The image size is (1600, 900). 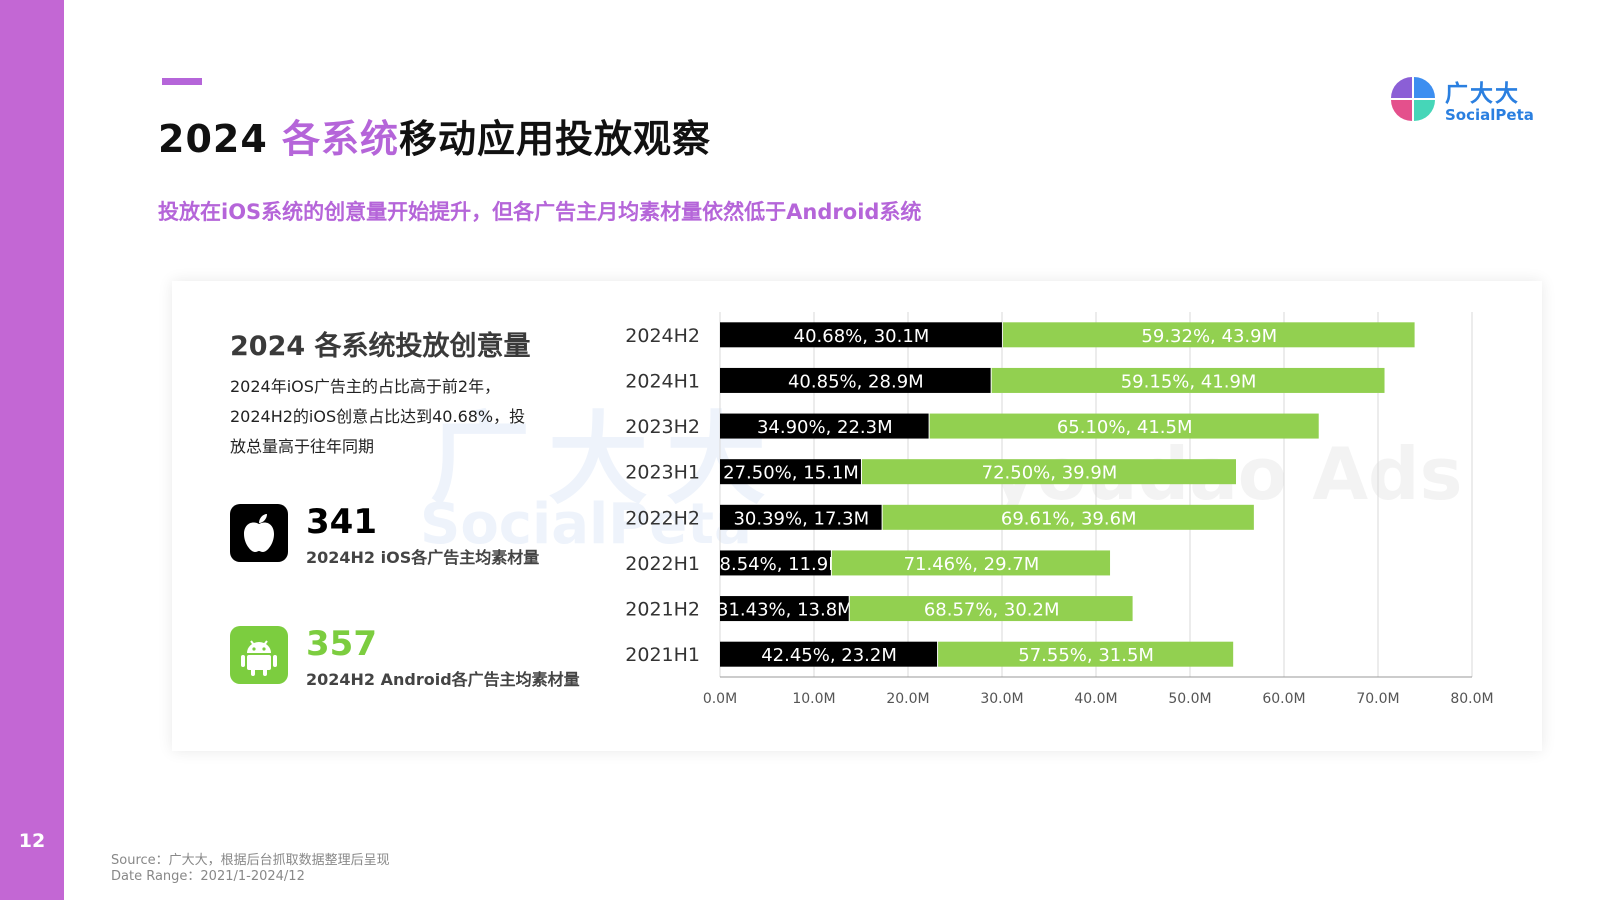 I want to click on title-part1: 2024, so click(x=220, y=139).